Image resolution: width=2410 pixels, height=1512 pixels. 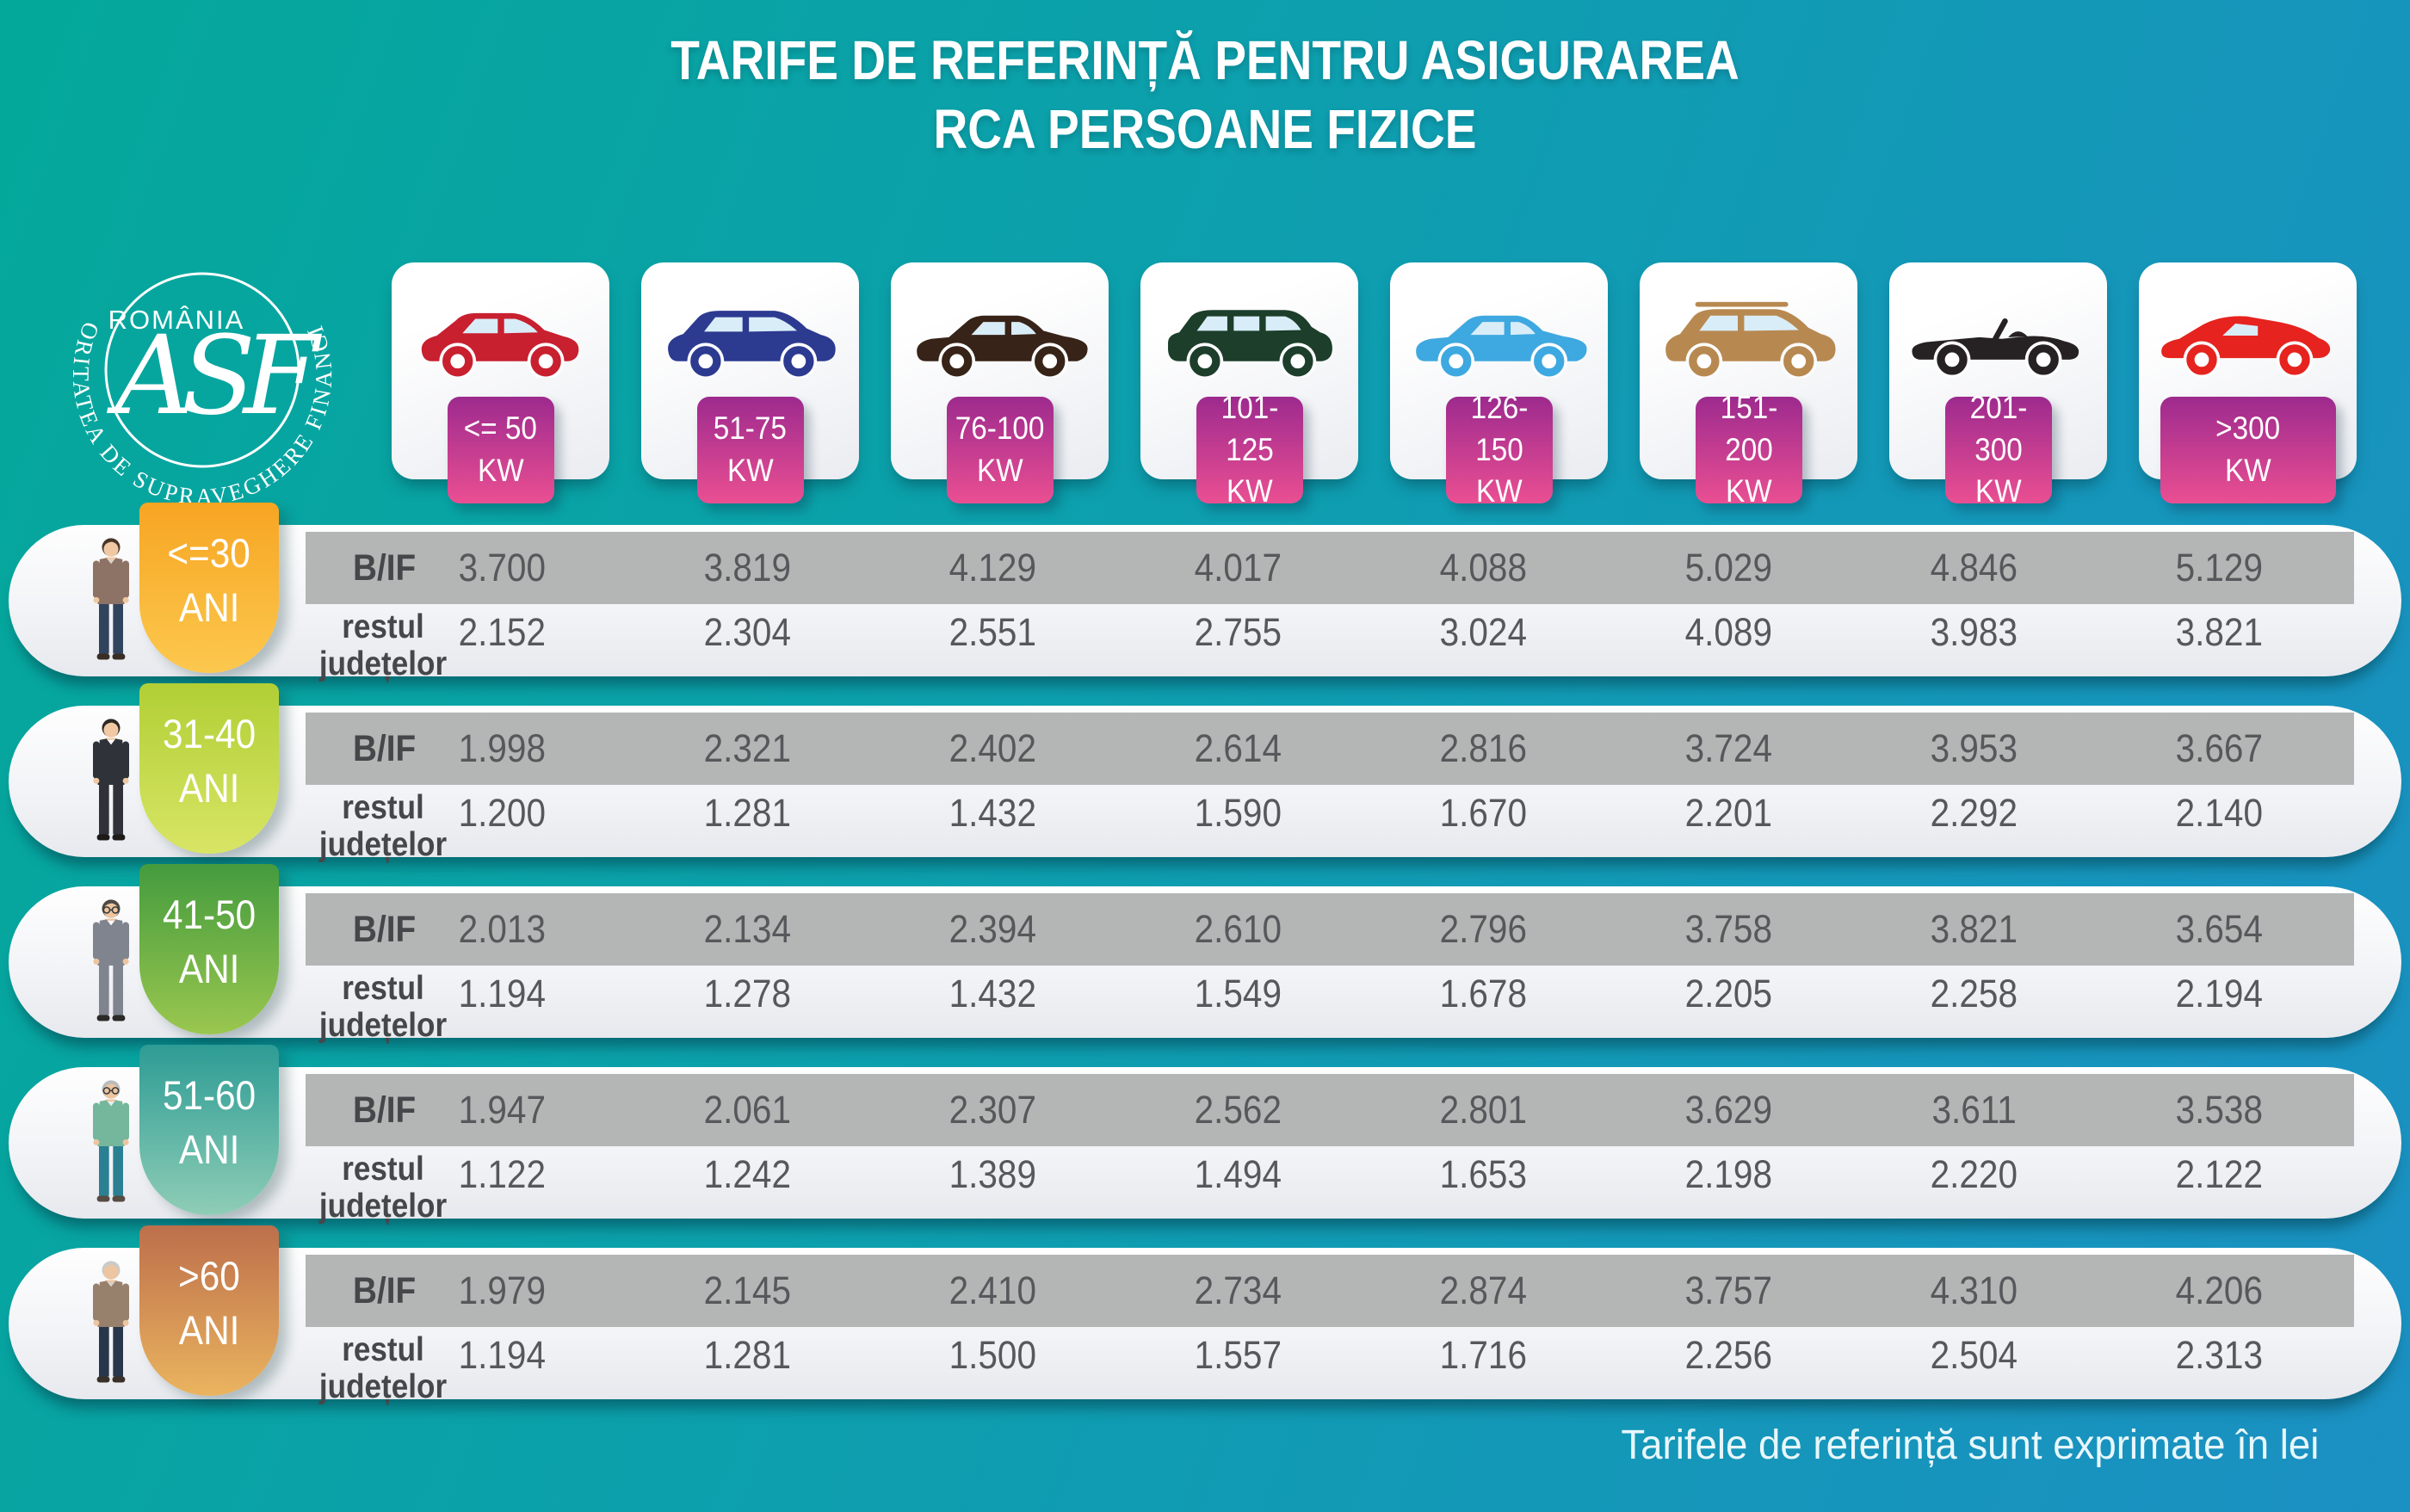 I want to click on tariff-value: 1.122, so click(x=503, y=1174).